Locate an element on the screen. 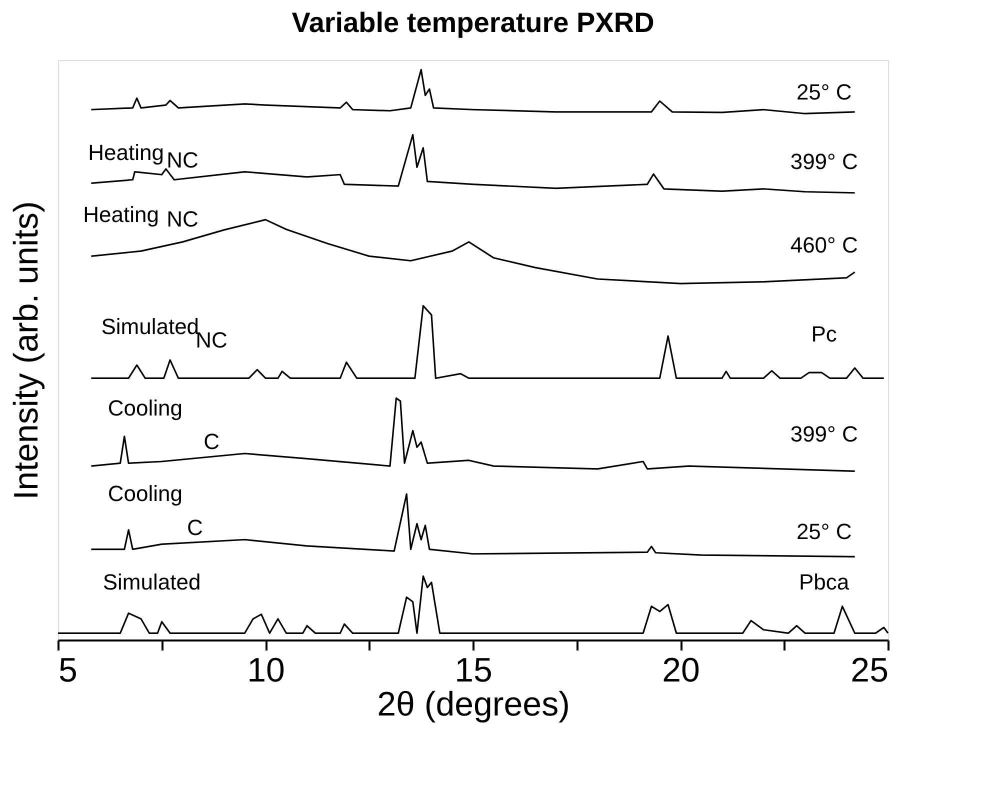 The image size is (994, 806). x-tick-label: 5 is located at coordinates (68, 671).